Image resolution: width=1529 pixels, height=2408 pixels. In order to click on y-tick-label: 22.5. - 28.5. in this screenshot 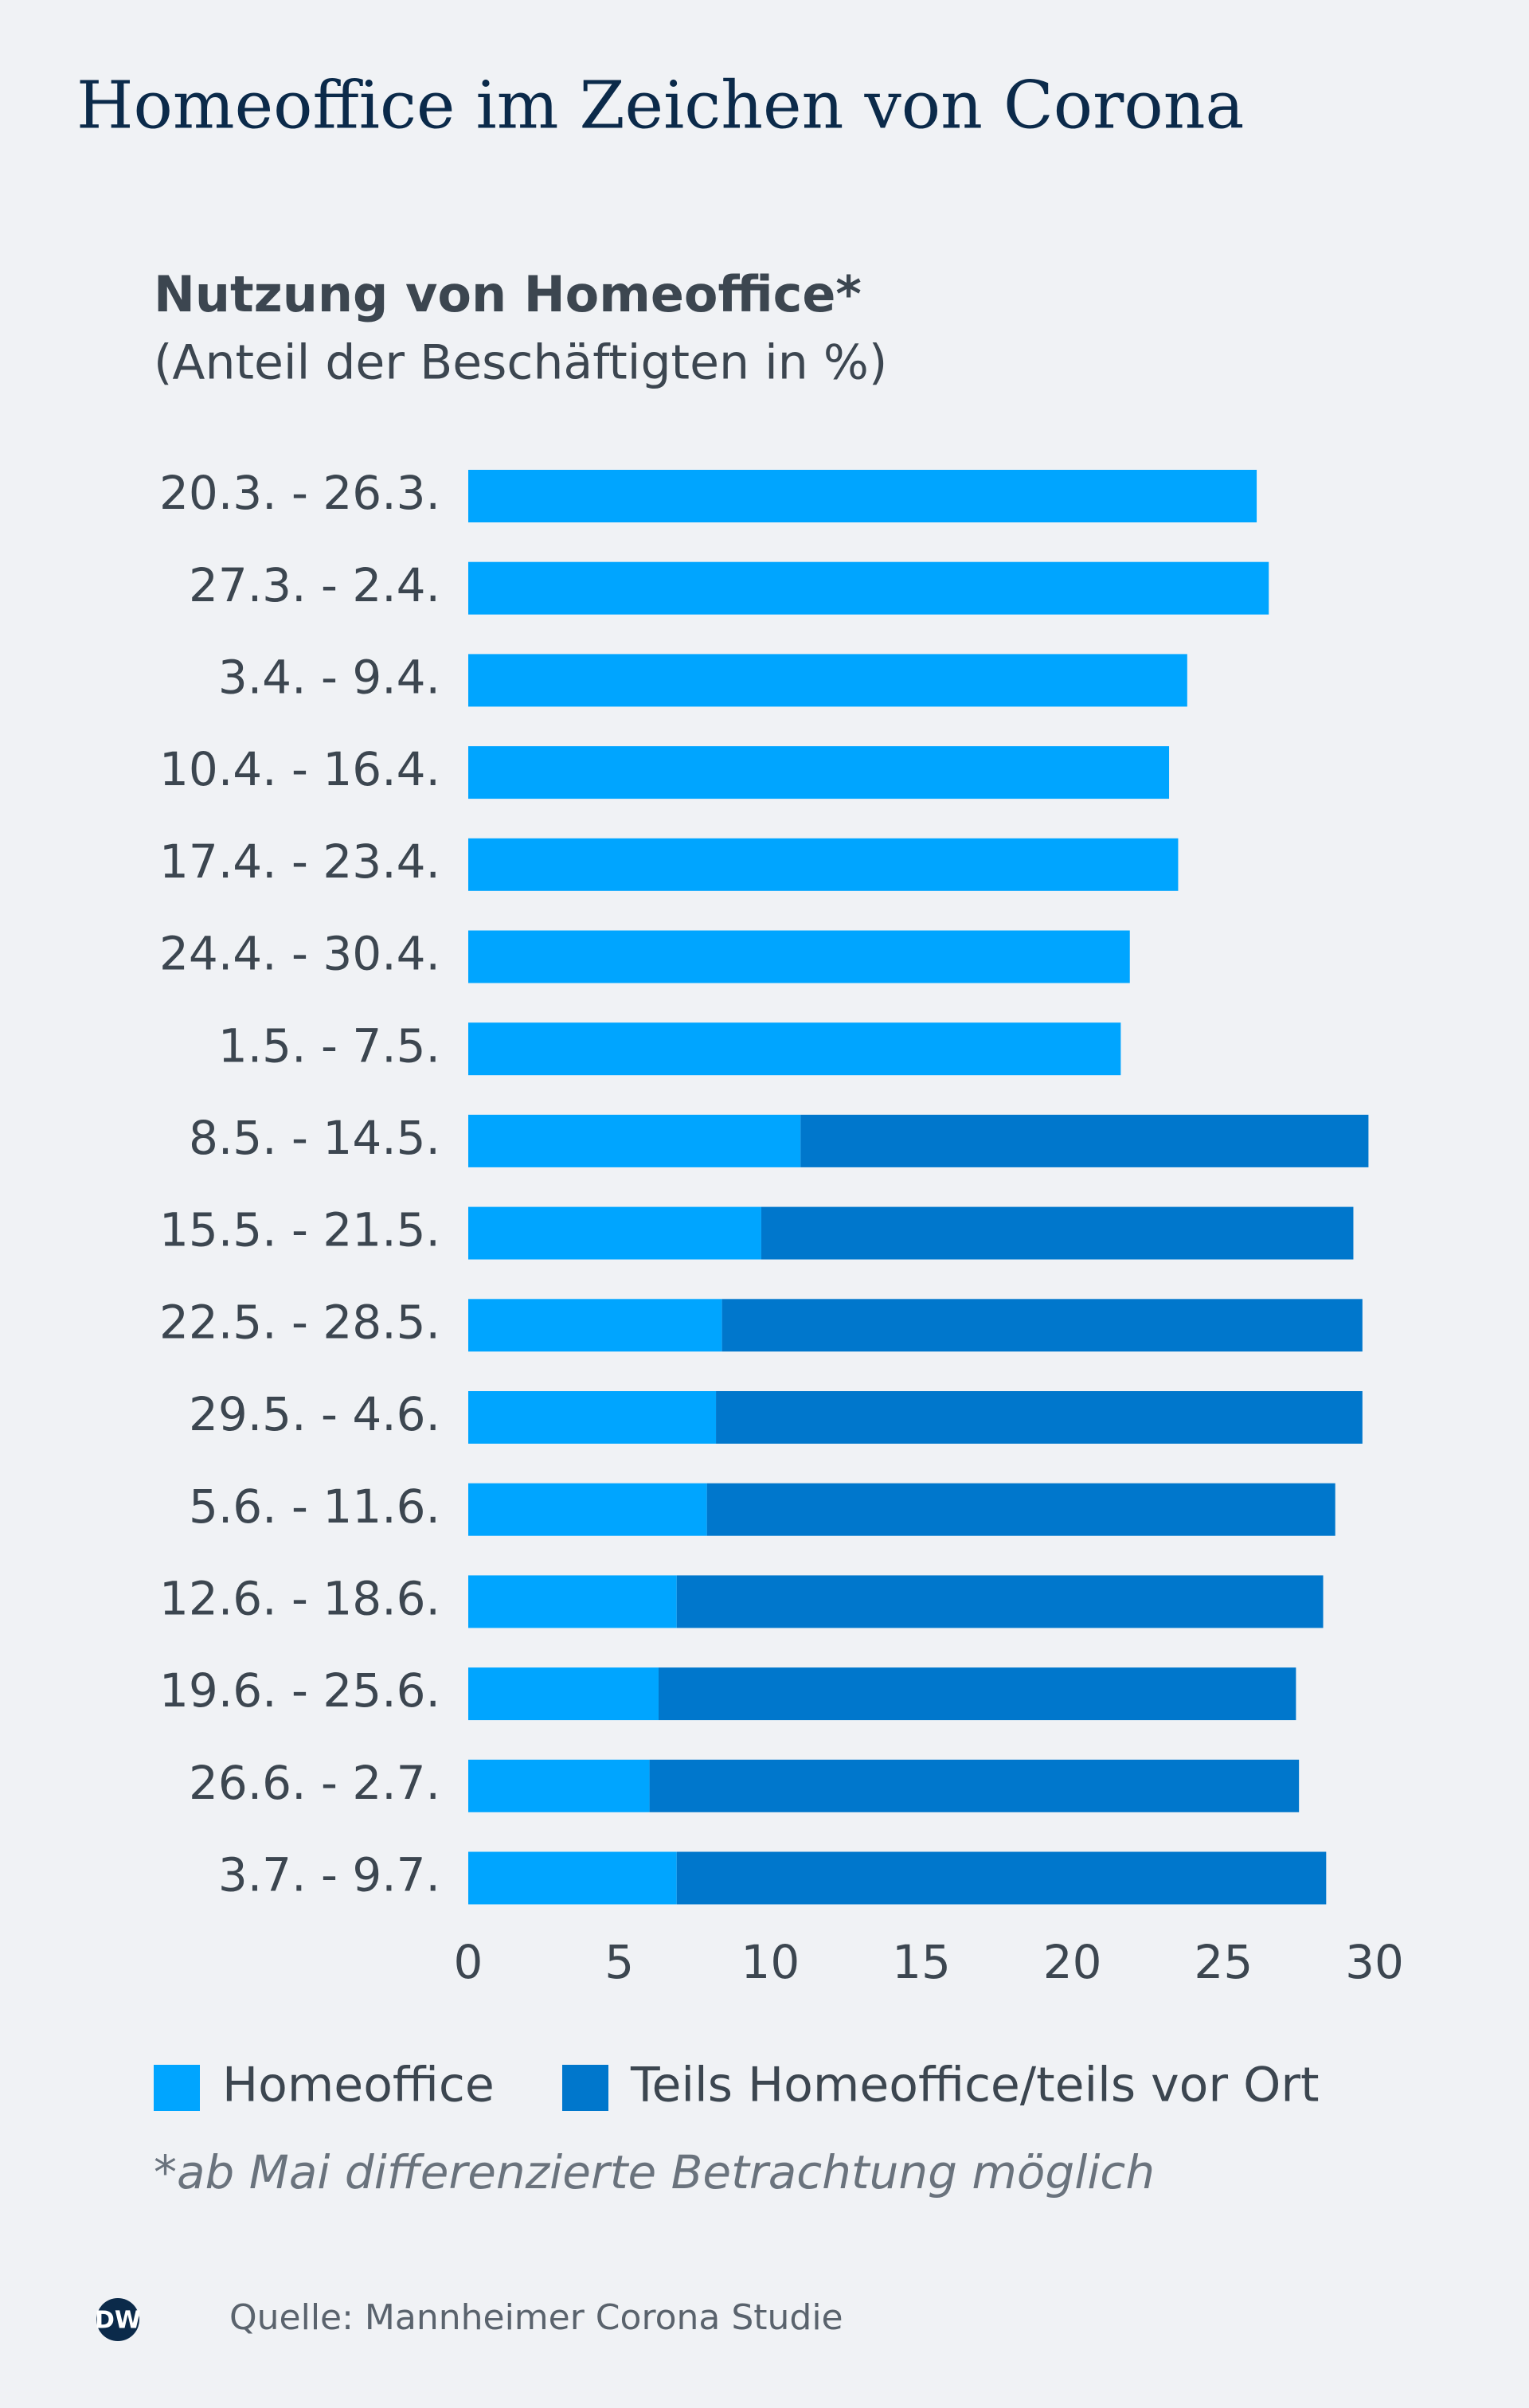, I will do `click(299, 1322)`.